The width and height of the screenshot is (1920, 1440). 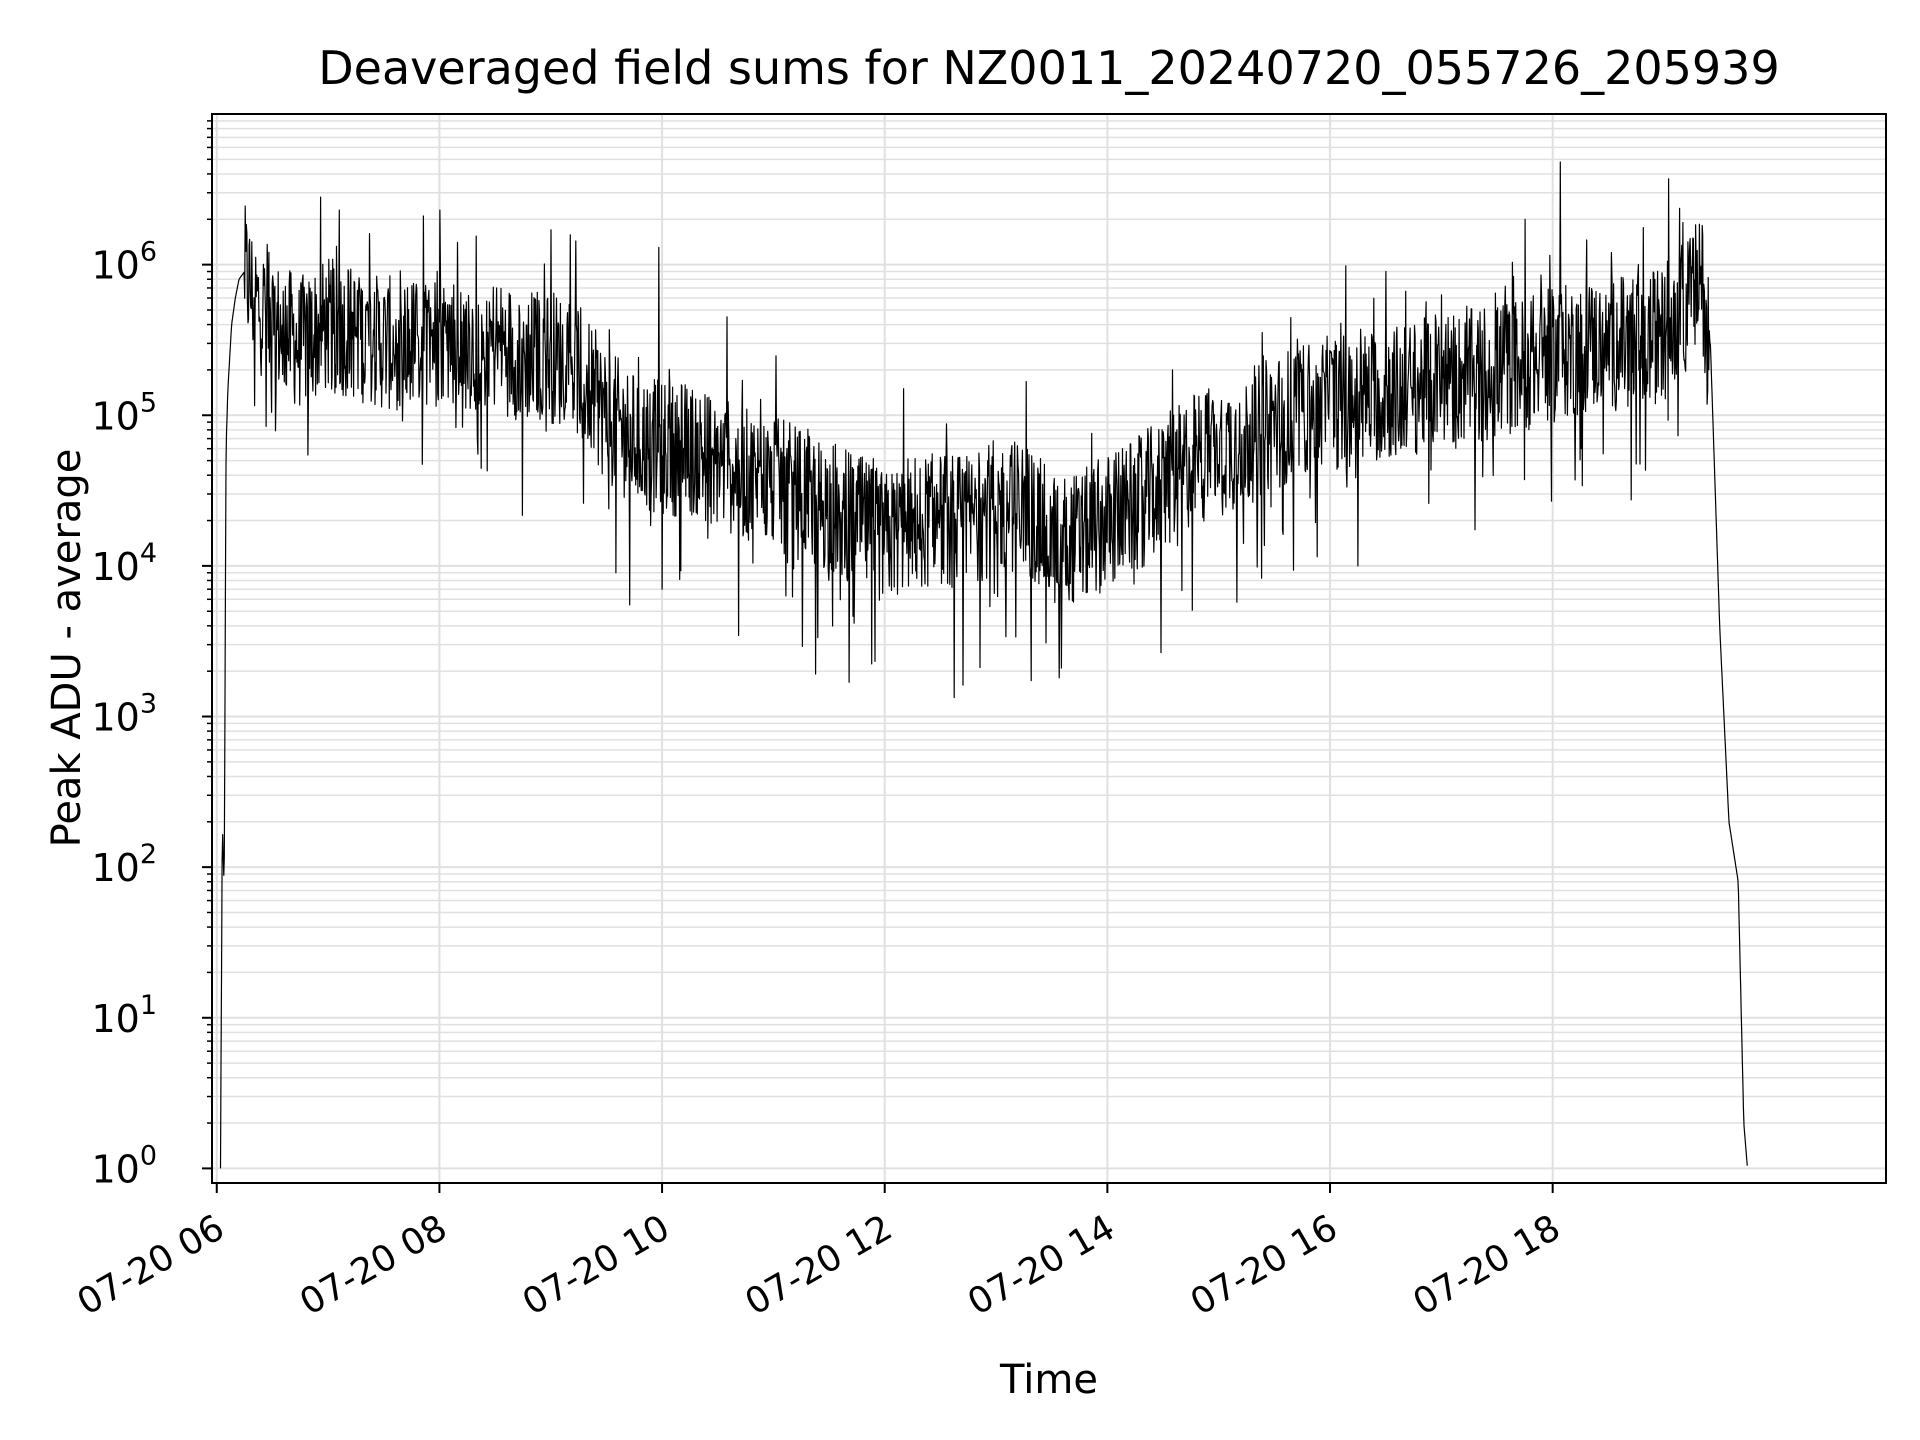 What do you see at coordinates (124, 563) in the screenshot?
I see `y-tick-label: 10⁴` at bounding box center [124, 563].